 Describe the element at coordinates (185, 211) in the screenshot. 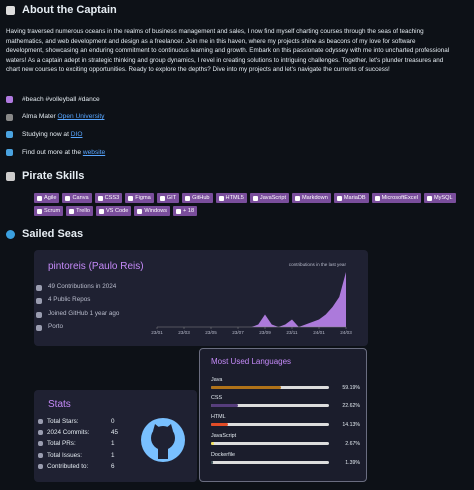

I see `badge: + 18` at that location.